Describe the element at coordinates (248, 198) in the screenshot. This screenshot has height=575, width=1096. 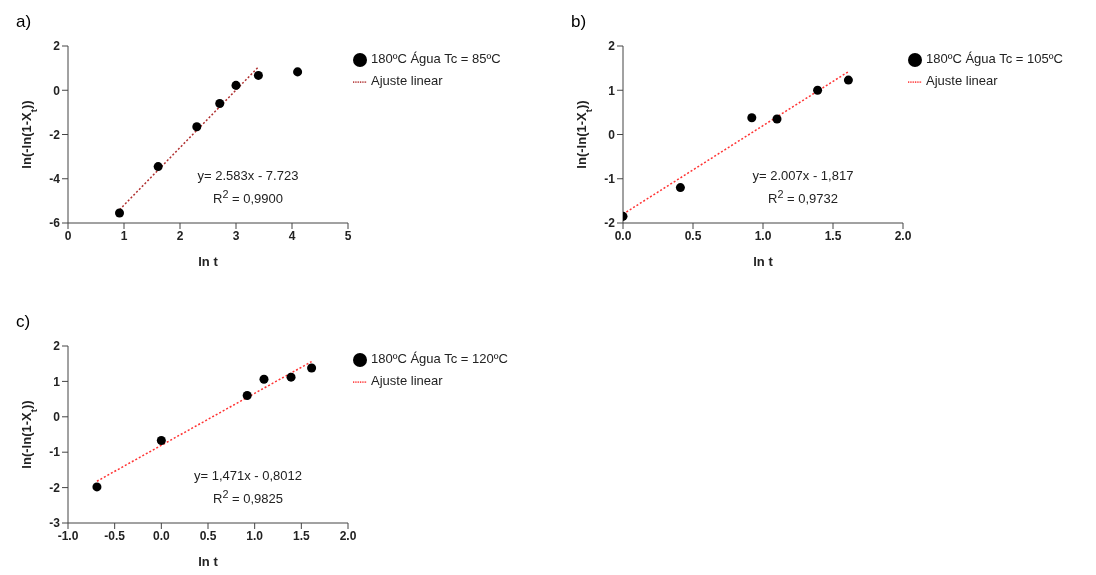
I see `annotation: R$^{2}$ = 0,9900` at that location.